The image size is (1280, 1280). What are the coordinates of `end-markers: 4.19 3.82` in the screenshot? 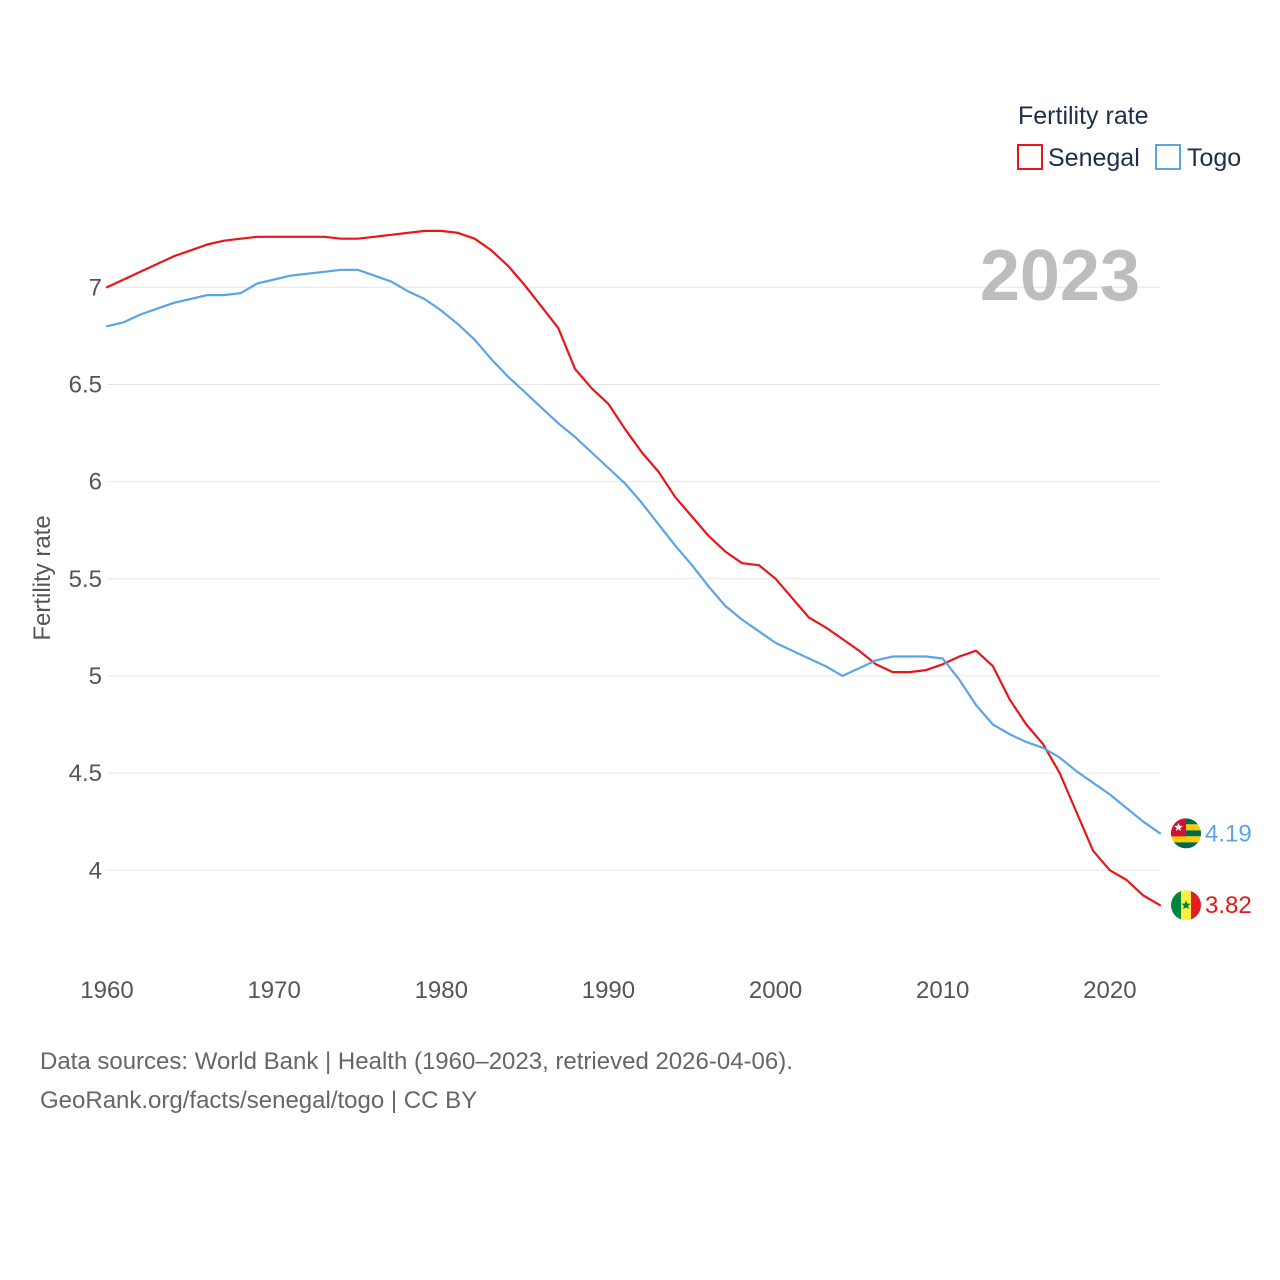 It's located at (1211, 869).